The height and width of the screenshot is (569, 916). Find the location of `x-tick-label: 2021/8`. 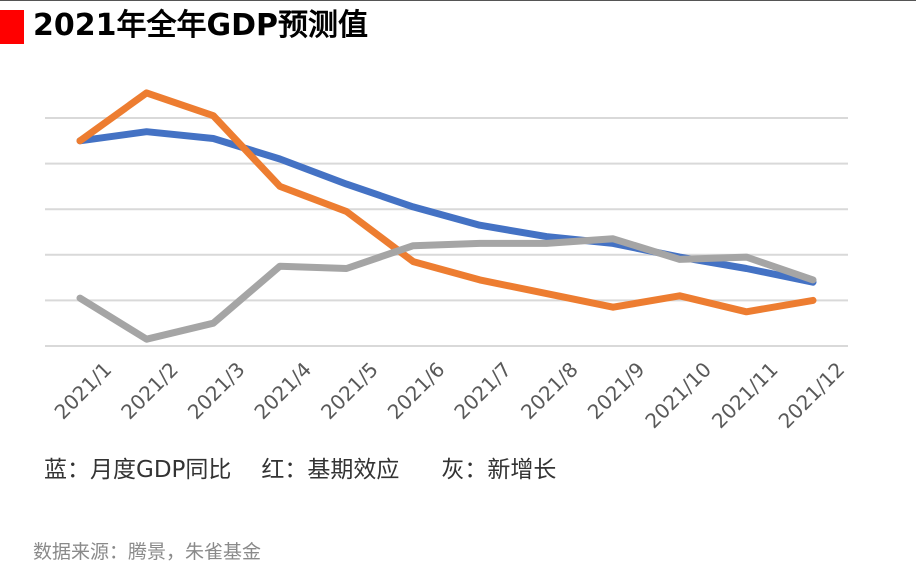

x-tick-label: 2021/8 is located at coordinates (549, 390).